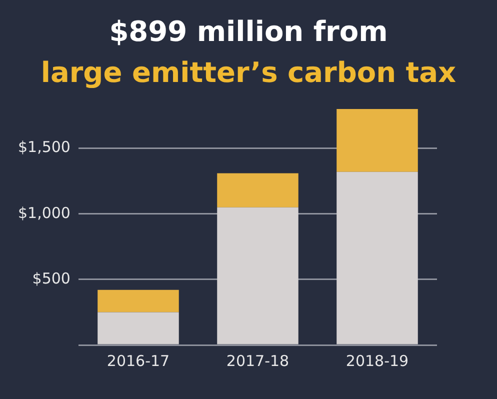 This screenshot has height=399, width=497. I want to click on x-tick-label: 2017-18, so click(258, 361).